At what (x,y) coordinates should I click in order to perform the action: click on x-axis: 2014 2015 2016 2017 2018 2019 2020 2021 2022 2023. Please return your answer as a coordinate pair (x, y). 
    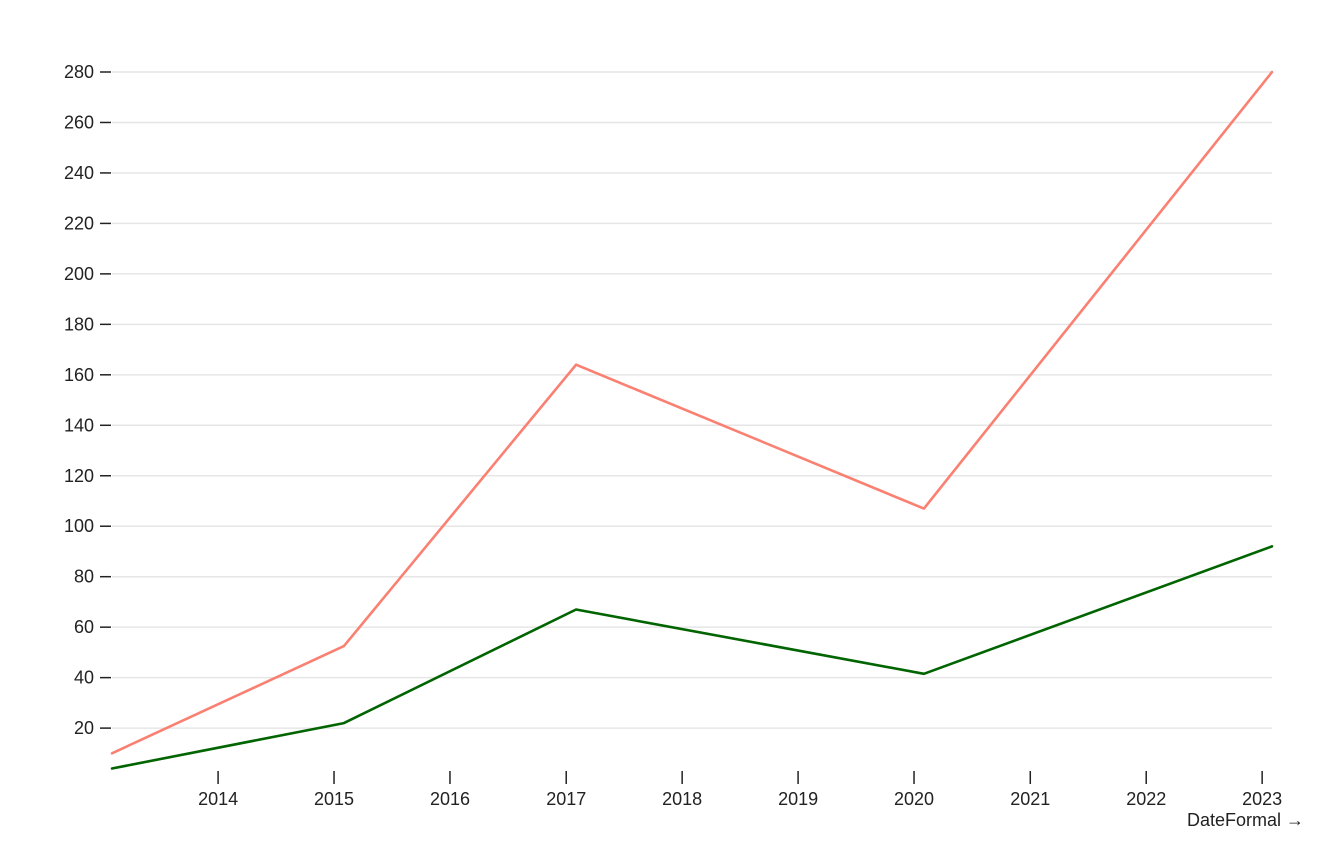
    Looking at the image, I should click on (740, 790).